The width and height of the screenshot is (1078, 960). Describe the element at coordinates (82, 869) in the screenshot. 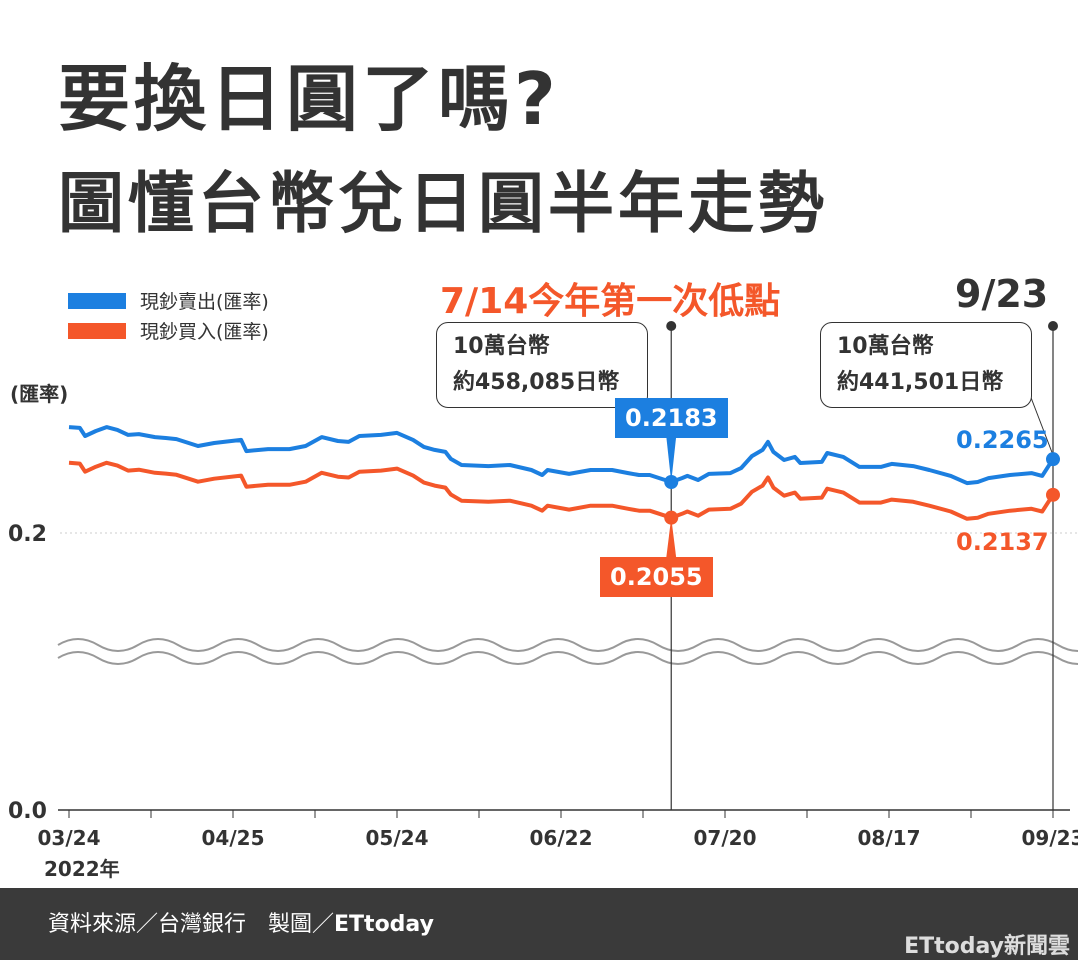

I see `x-year-label: 2022年` at that location.